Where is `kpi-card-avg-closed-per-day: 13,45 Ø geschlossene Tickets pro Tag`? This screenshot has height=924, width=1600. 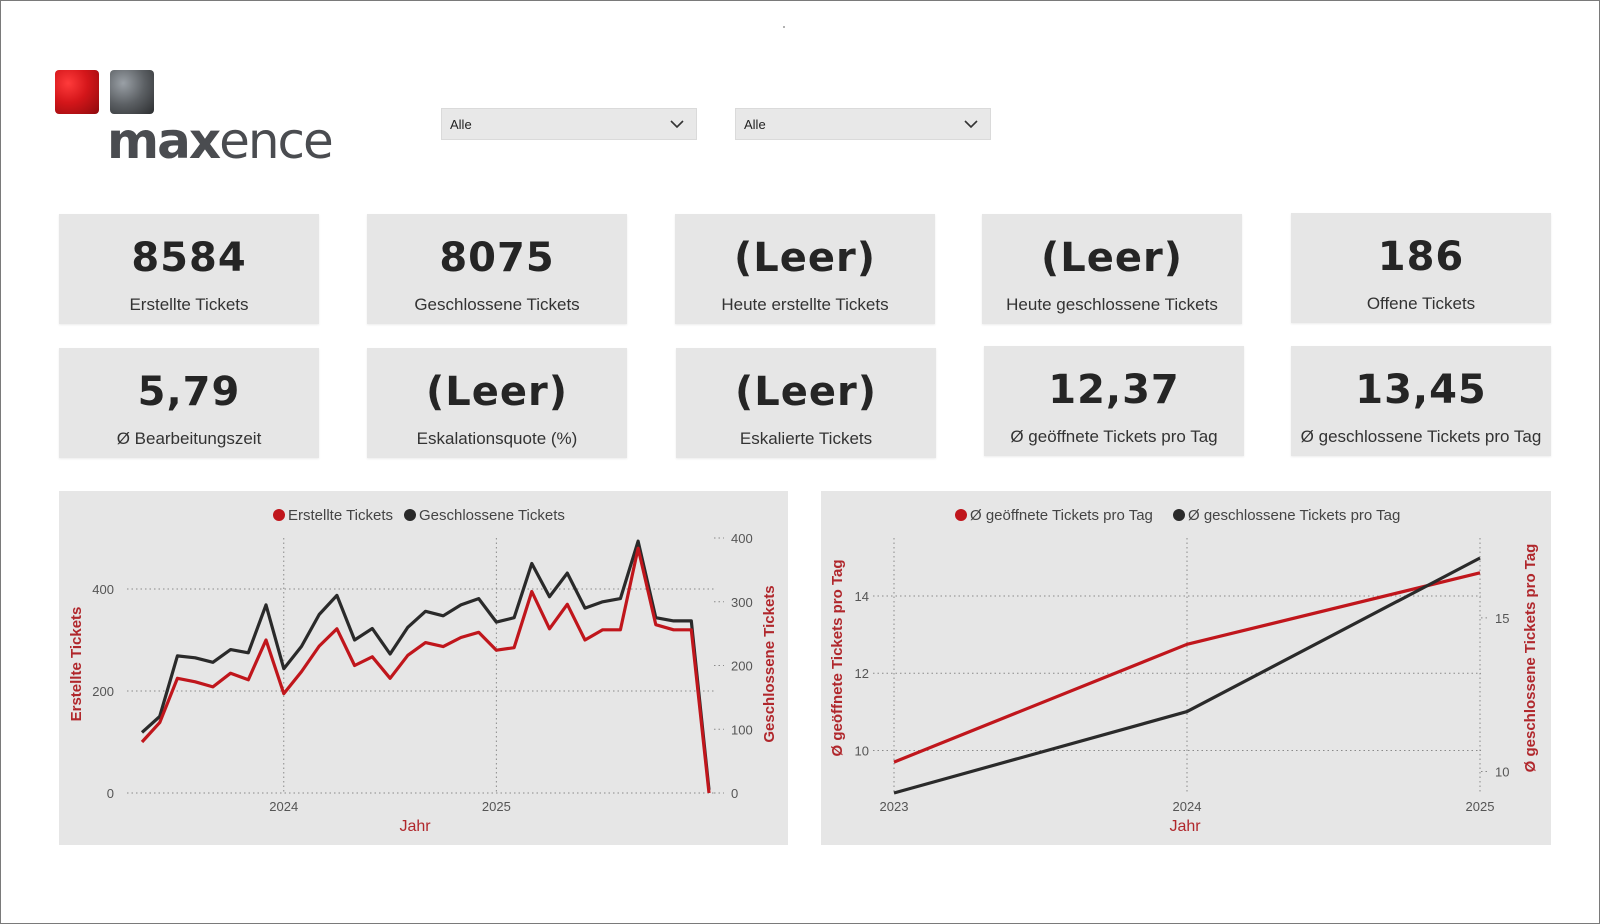 kpi-card-avg-closed-per-day: 13,45 Ø geschlossene Tickets pro Tag is located at coordinates (1421, 401).